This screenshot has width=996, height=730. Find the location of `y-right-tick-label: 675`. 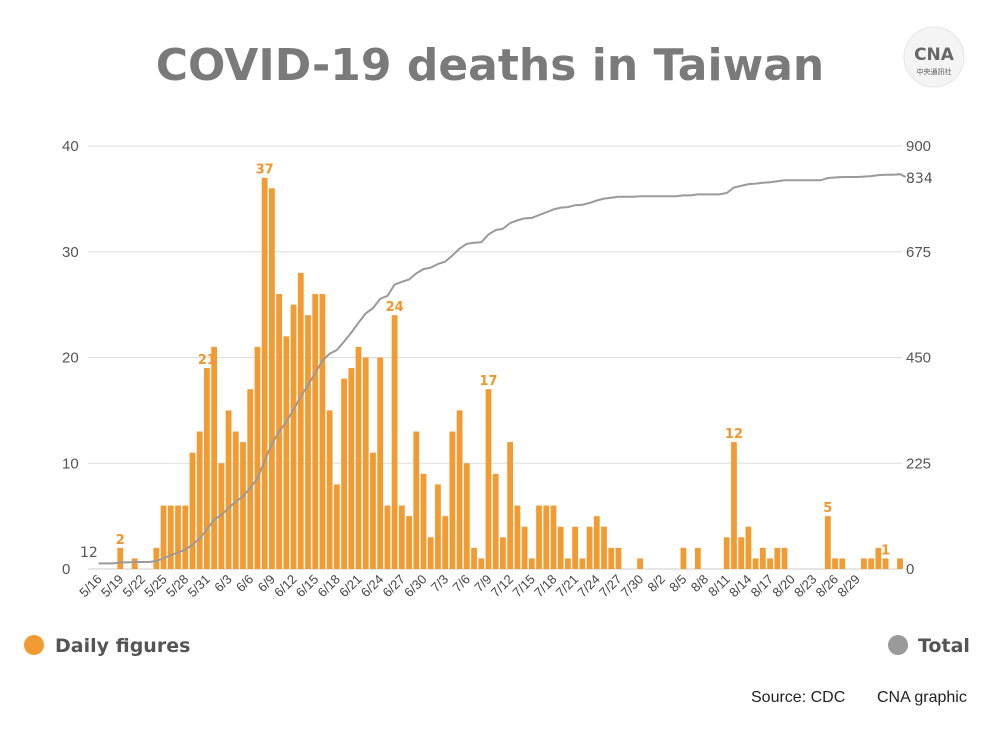

y-right-tick-label: 675 is located at coordinates (918, 252).